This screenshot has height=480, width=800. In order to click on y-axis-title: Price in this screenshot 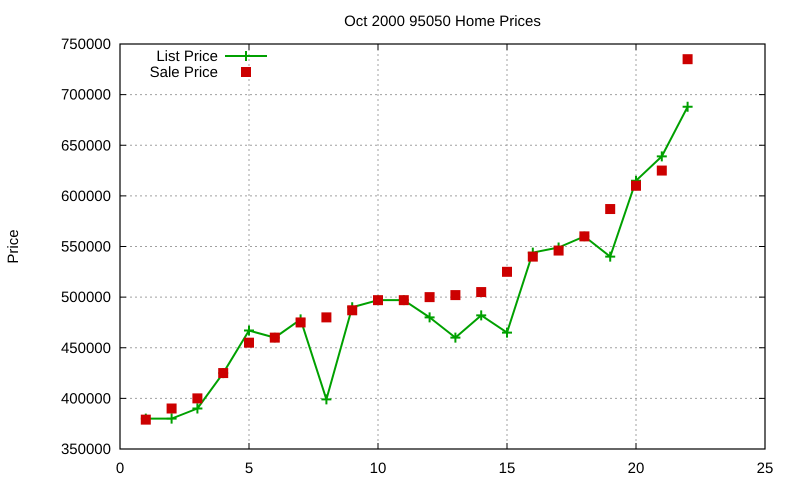, I will do `click(13, 246)`.